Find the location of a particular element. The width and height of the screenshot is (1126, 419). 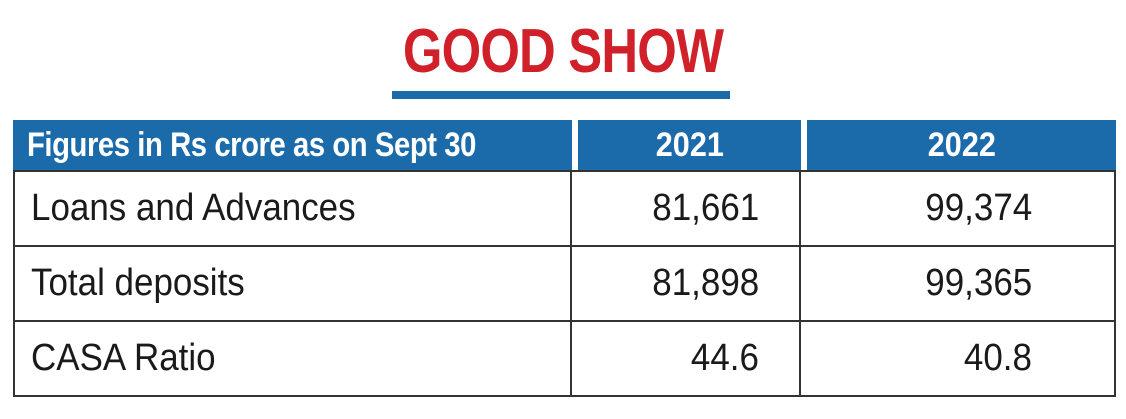

row-value-text: 44.6 is located at coordinates (724, 358).